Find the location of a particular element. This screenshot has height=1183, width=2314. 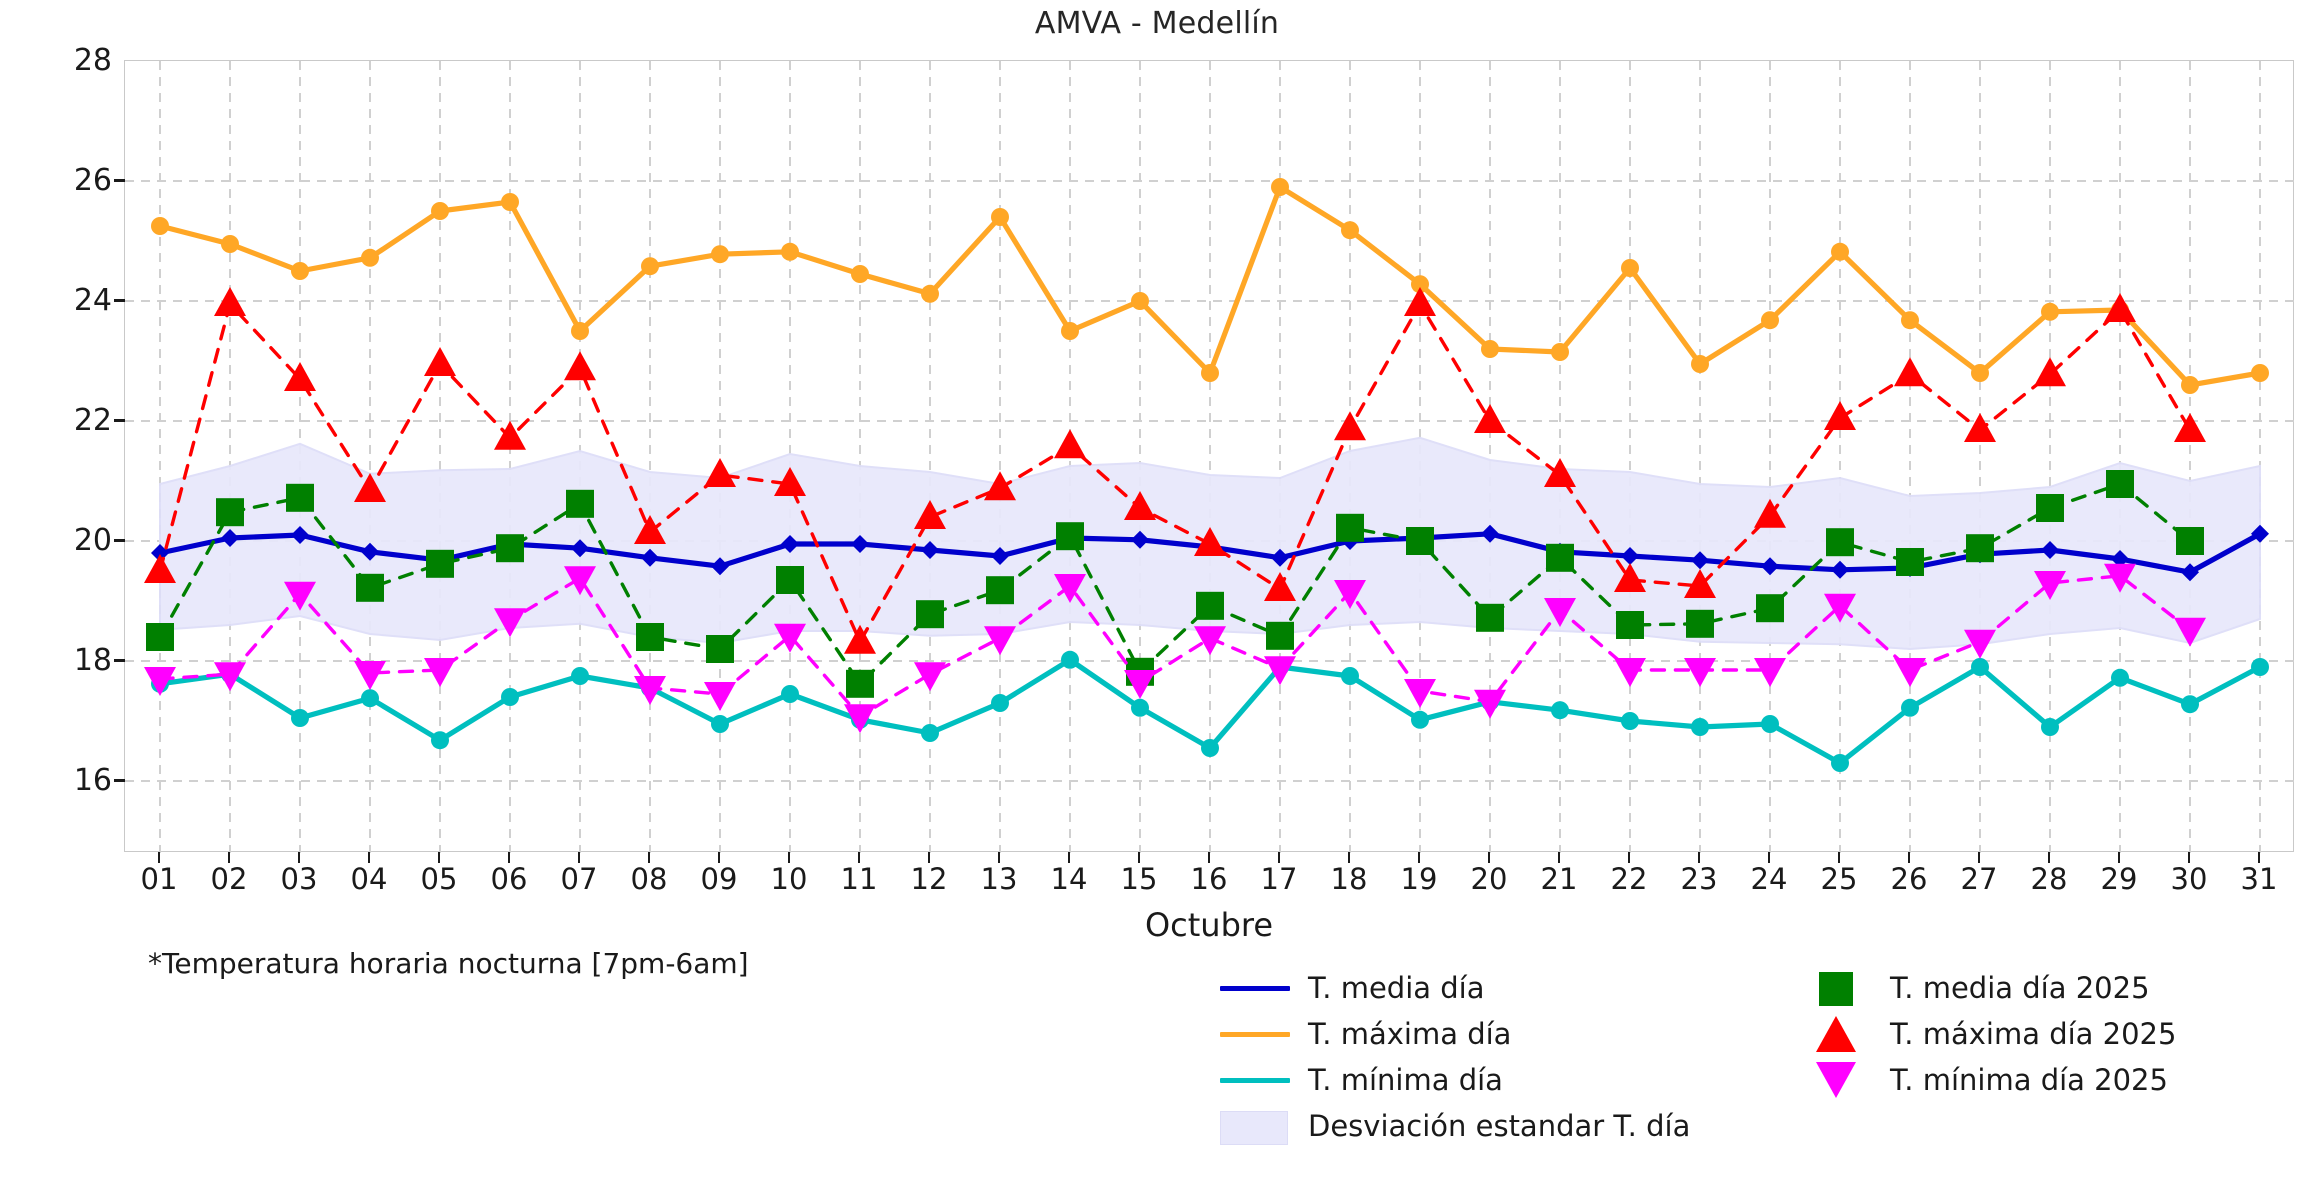

legend-item-label: T. máxima día 2025 is located at coordinates (2033, 1034).